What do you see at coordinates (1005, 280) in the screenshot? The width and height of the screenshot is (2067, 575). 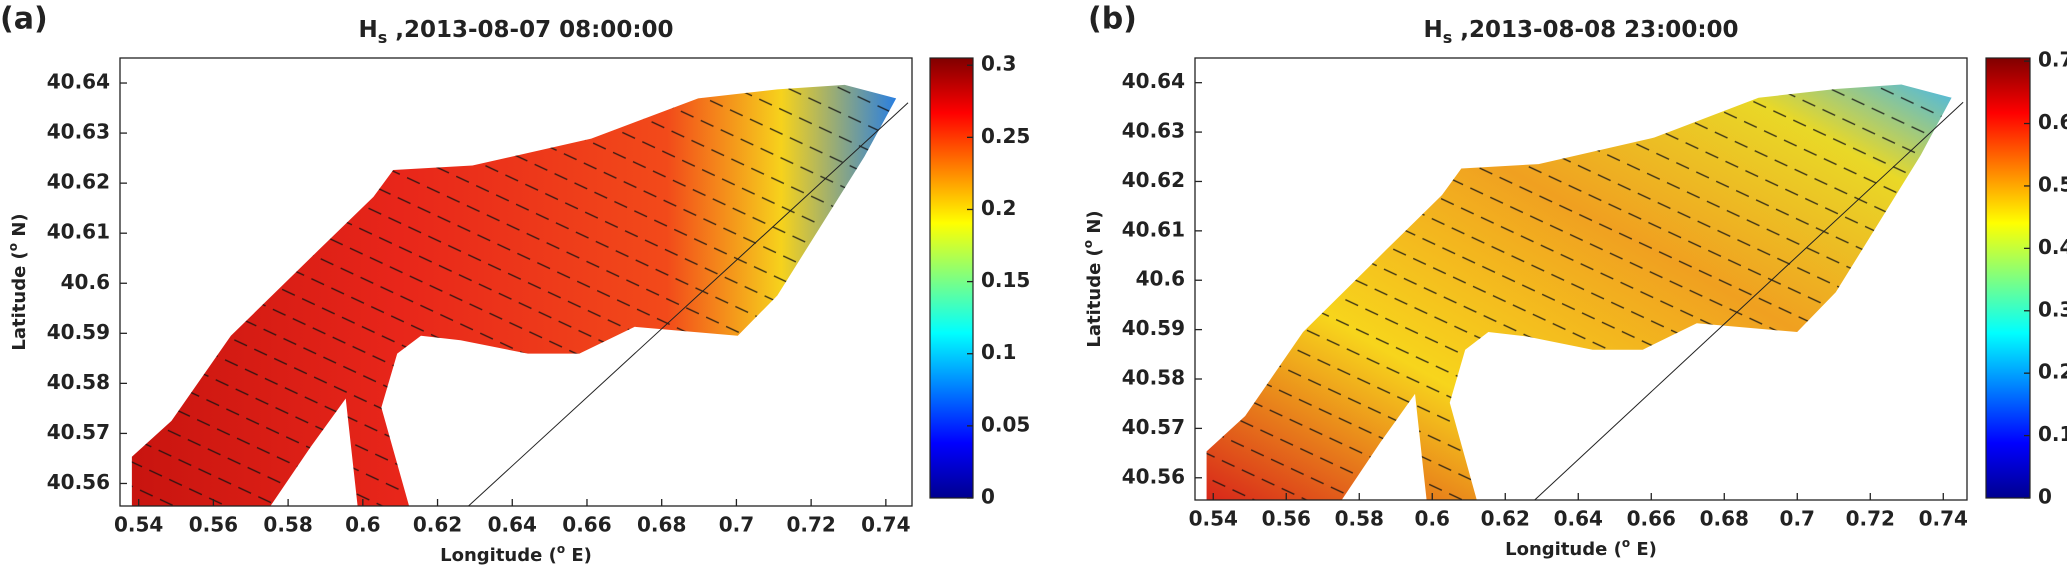 I see `colorbar-tick-label: 0.15` at bounding box center [1005, 280].